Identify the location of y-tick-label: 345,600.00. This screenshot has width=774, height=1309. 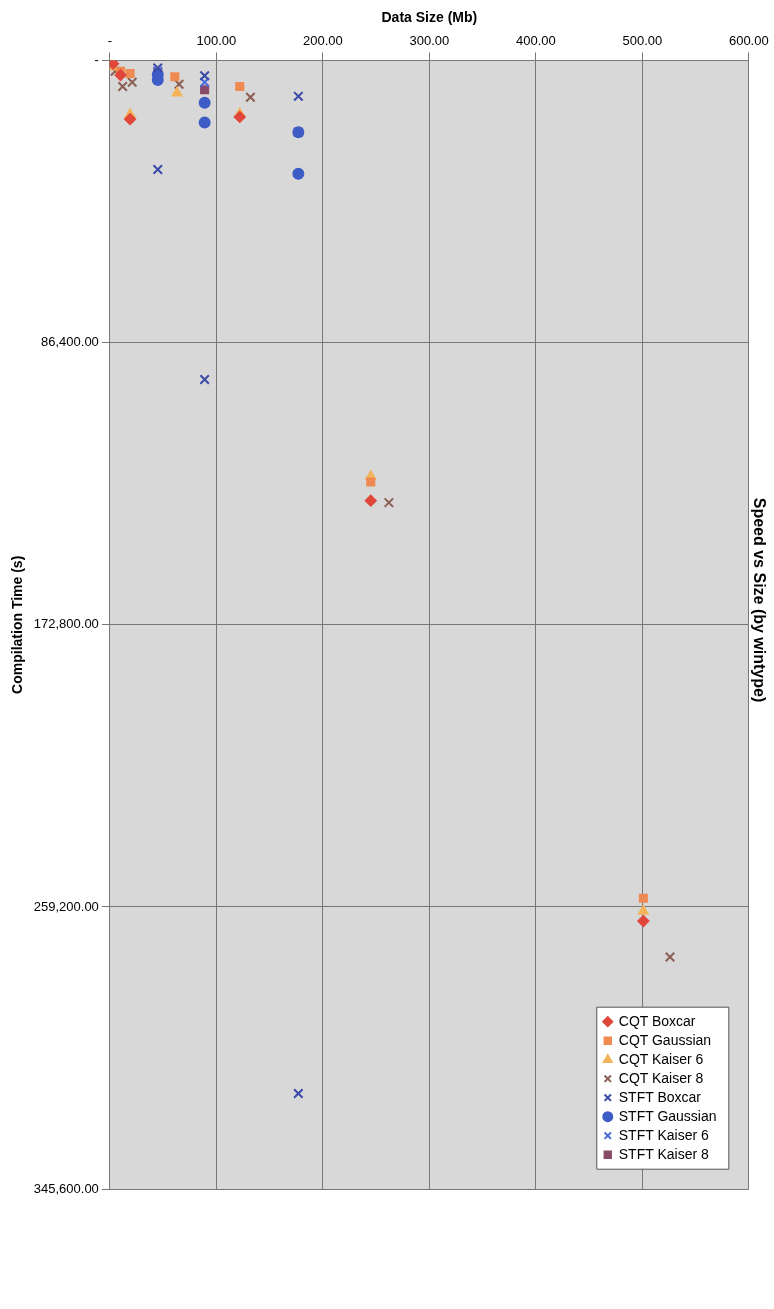
(66, 1188).